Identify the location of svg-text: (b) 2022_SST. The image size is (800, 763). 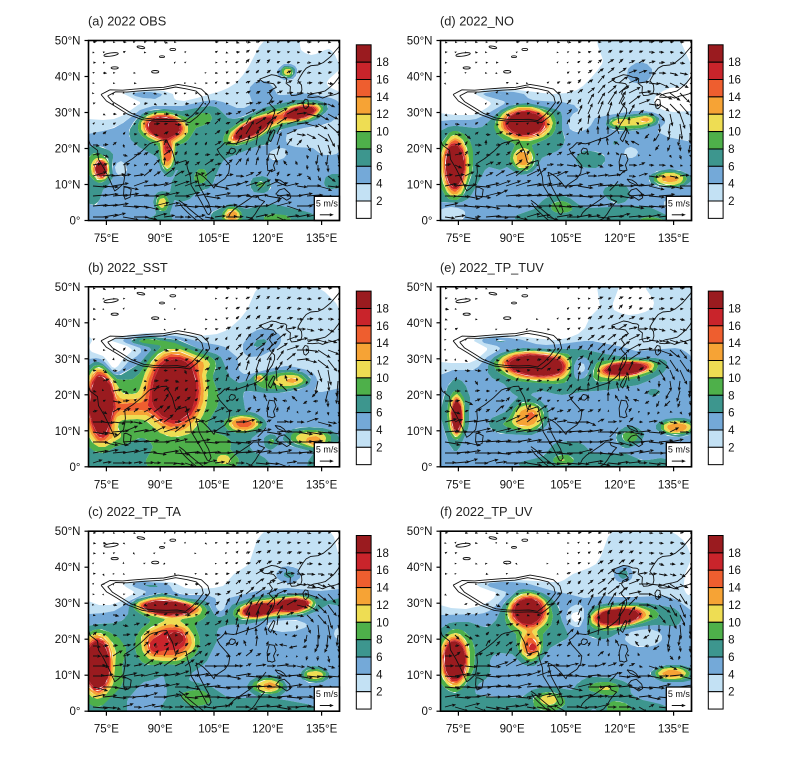
(128, 267).